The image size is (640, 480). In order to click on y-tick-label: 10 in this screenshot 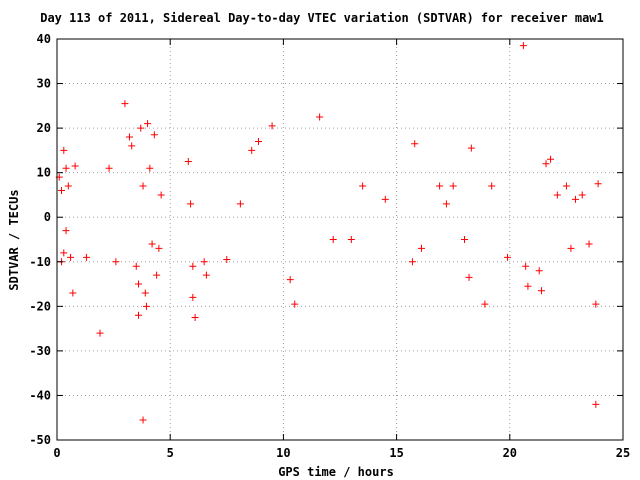, I will do `click(44, 173)`.